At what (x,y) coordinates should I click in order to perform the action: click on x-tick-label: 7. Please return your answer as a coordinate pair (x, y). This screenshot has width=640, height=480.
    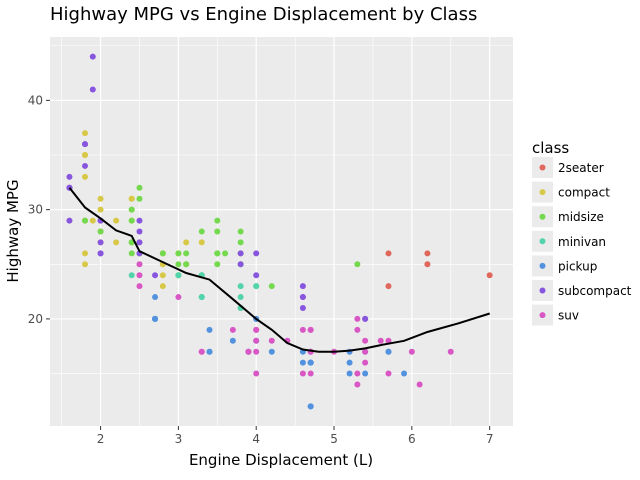
    Looking at the image, I should click on (490, 439).